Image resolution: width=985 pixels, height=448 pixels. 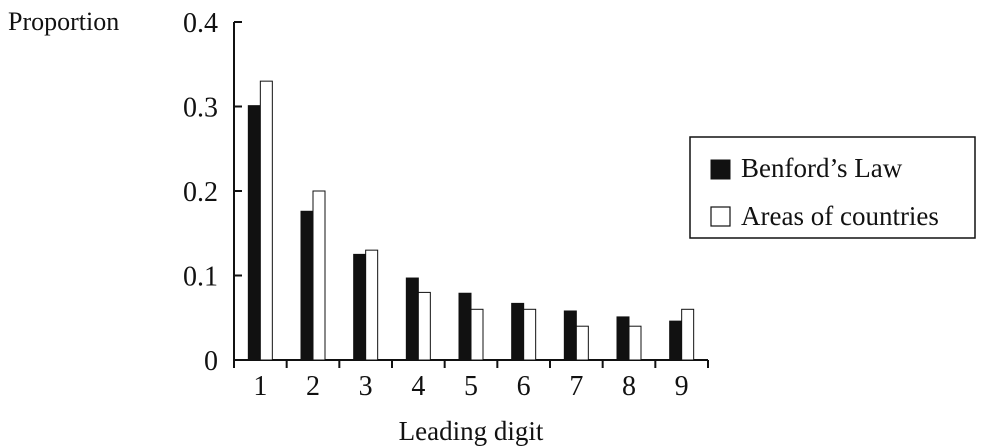 I want to click on legend-box, so click(x=832, y=187).